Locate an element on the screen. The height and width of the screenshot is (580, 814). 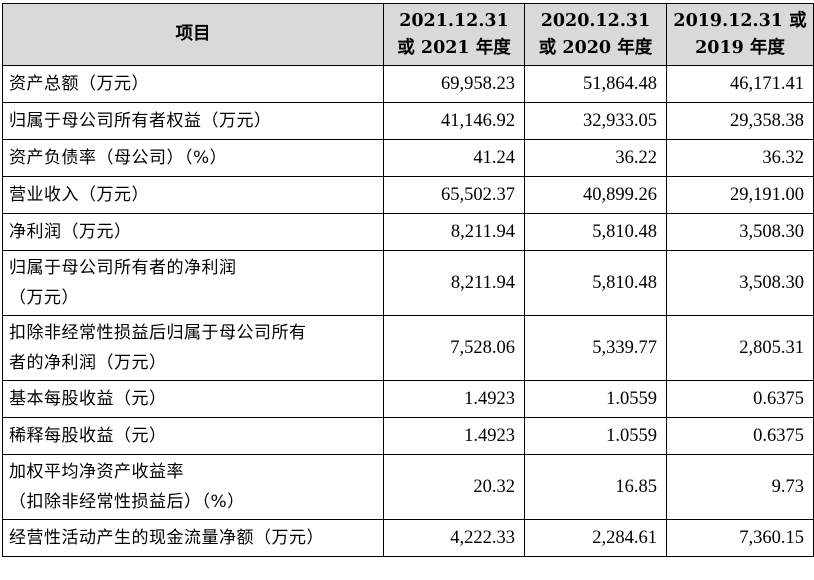
value-2020: 51,864.48 is located at coordinates (595, 84).